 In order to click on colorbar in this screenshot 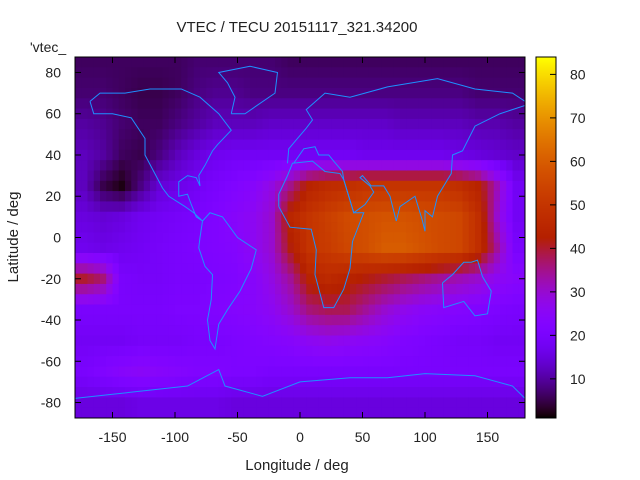, I will do `click(546, 238)`.